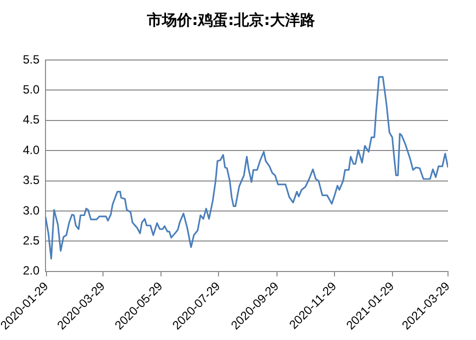 This screenshot has height=340, width=476. Describe the element at coordinates (31, 241) in the screenshot. I see `y-tick-label: 2.5` at that location.